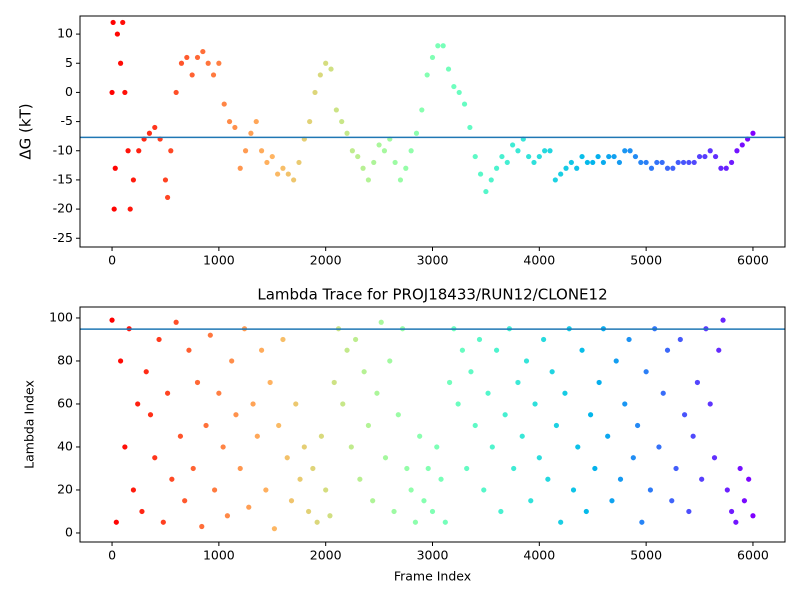  I want to click on y-axis-label: ΔG (kT), so click(26, 131).